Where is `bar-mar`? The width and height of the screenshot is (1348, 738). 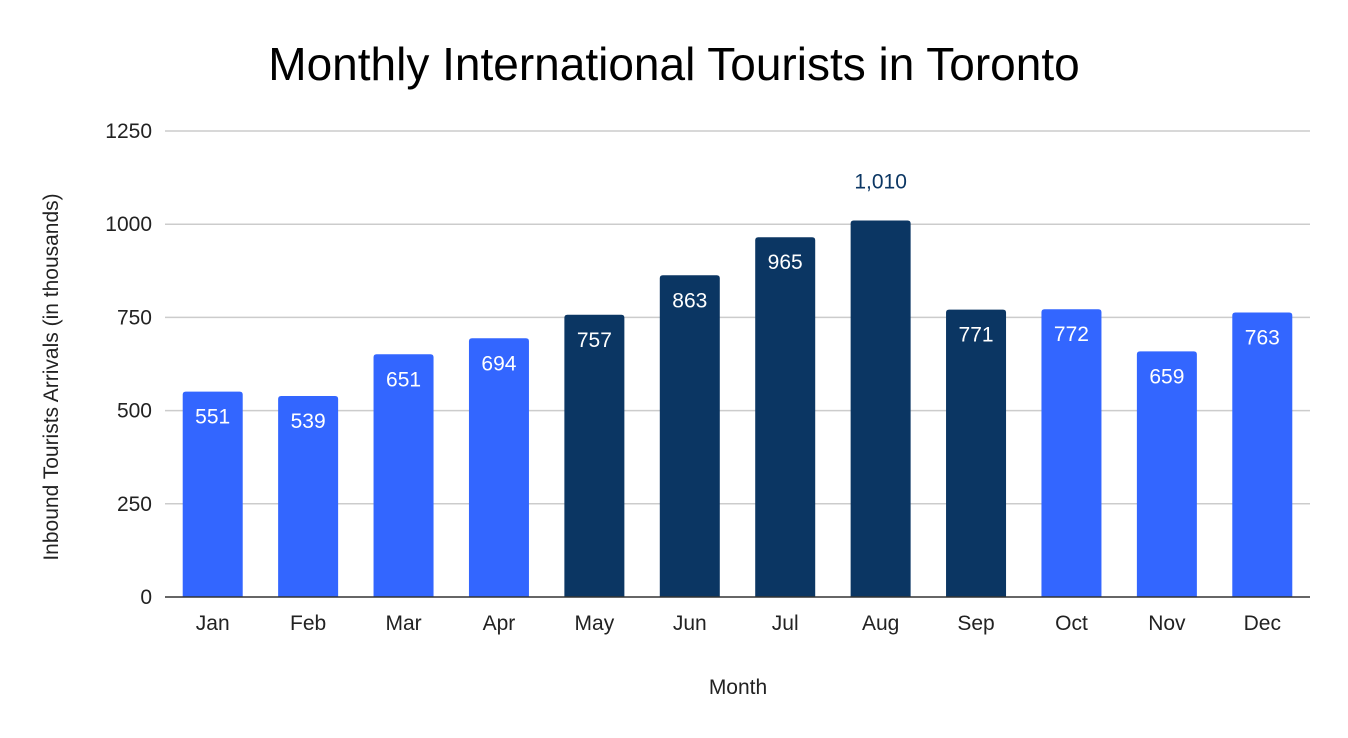
bar-mar is located at coordinates (403, 475).